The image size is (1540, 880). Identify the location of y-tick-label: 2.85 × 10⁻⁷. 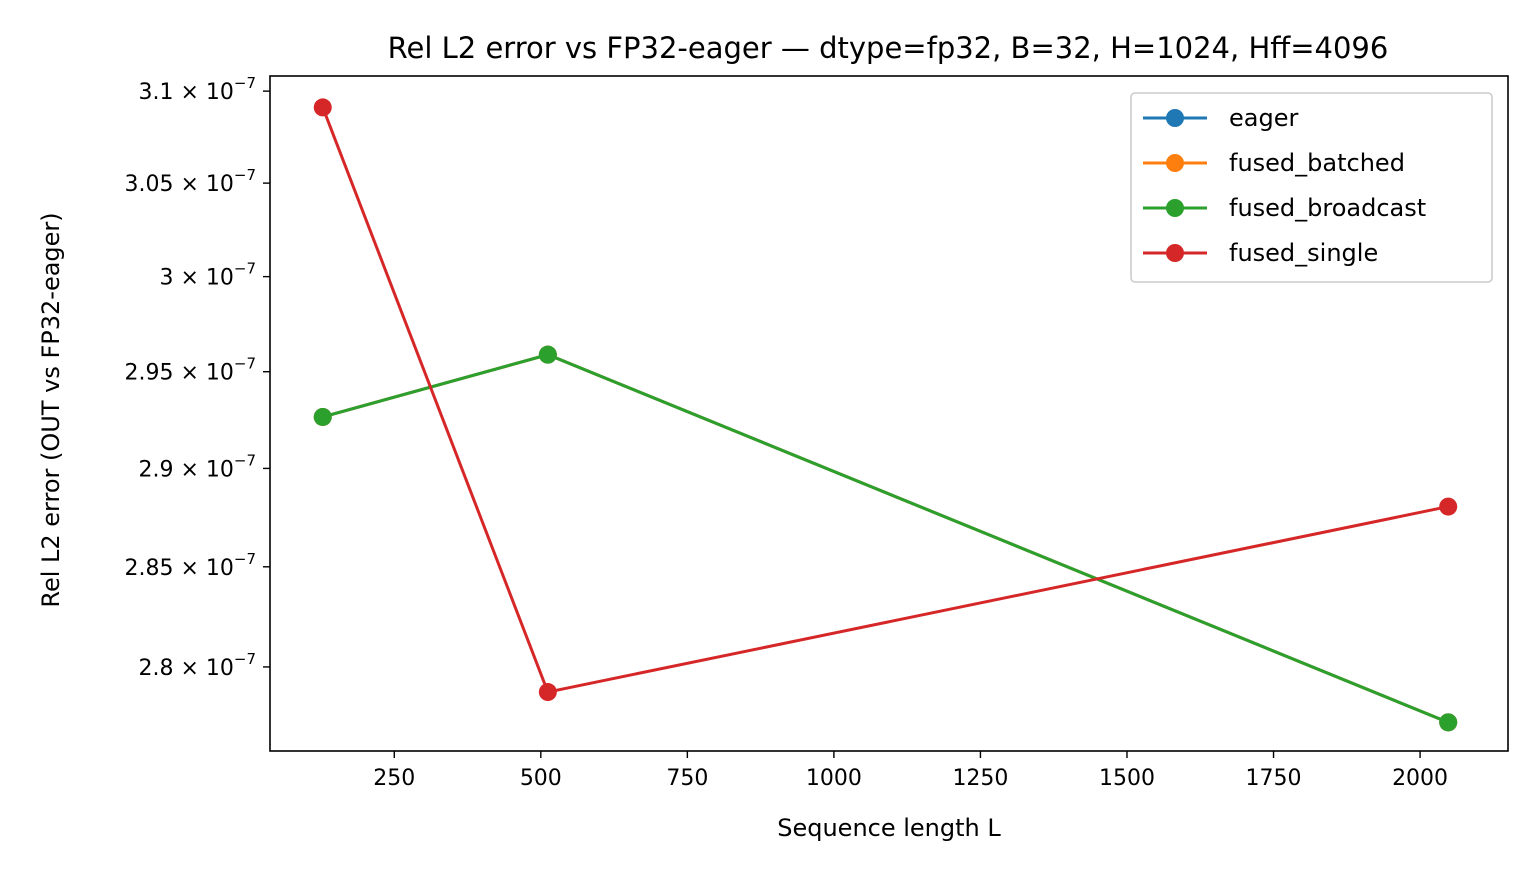
(190, 565).